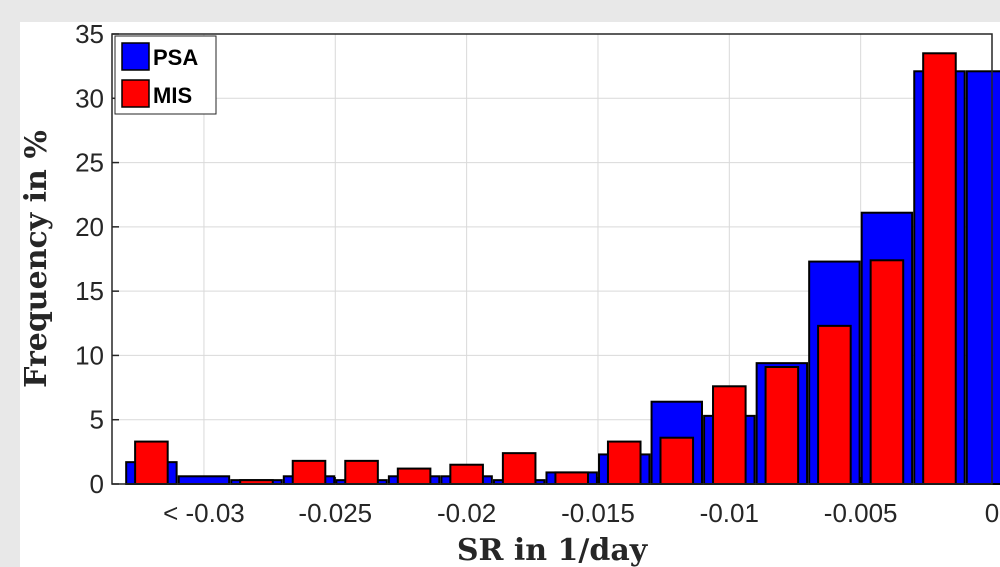 The width and height of the screenshot is (1000, 567). I want to click on x-tick-label: < -0.03, so click(204, 513).